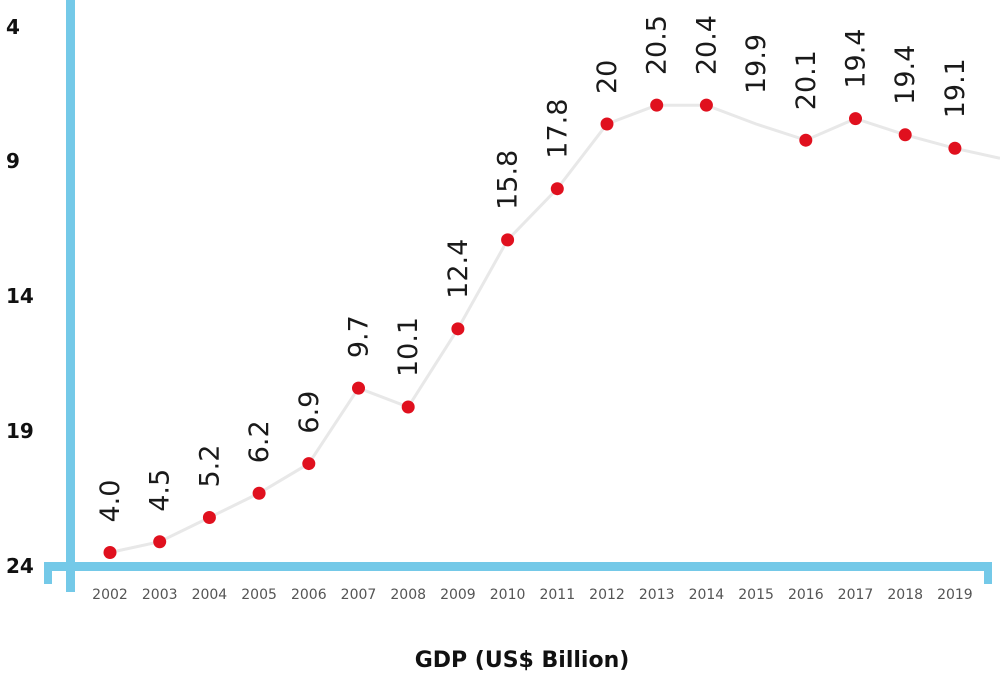 Image resolution: width=1000 pixels, height=677 pixels. What do you see at coordinates (309, 595) in the screenshot?
I see `x-tick-label: 2006` at bounding box center [309, 595].